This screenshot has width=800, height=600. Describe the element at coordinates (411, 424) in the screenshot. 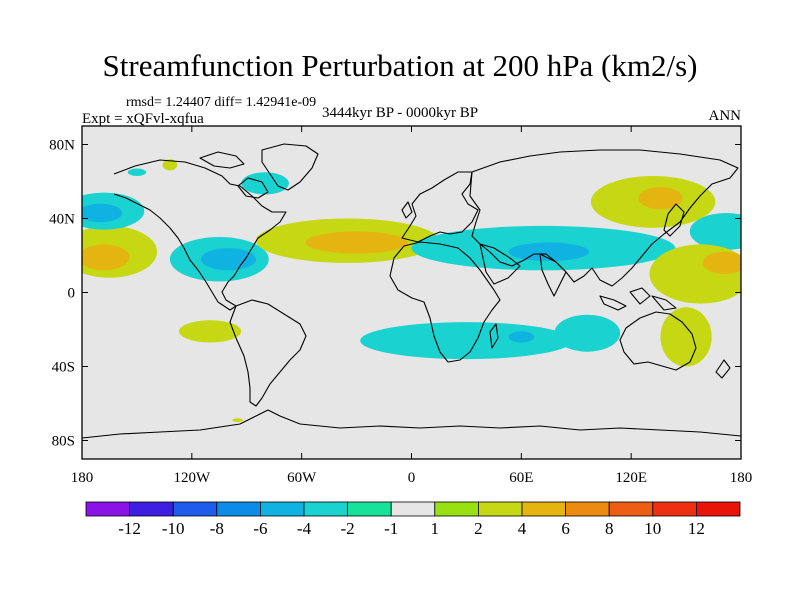

I see `coastline-antarctica` at that location.